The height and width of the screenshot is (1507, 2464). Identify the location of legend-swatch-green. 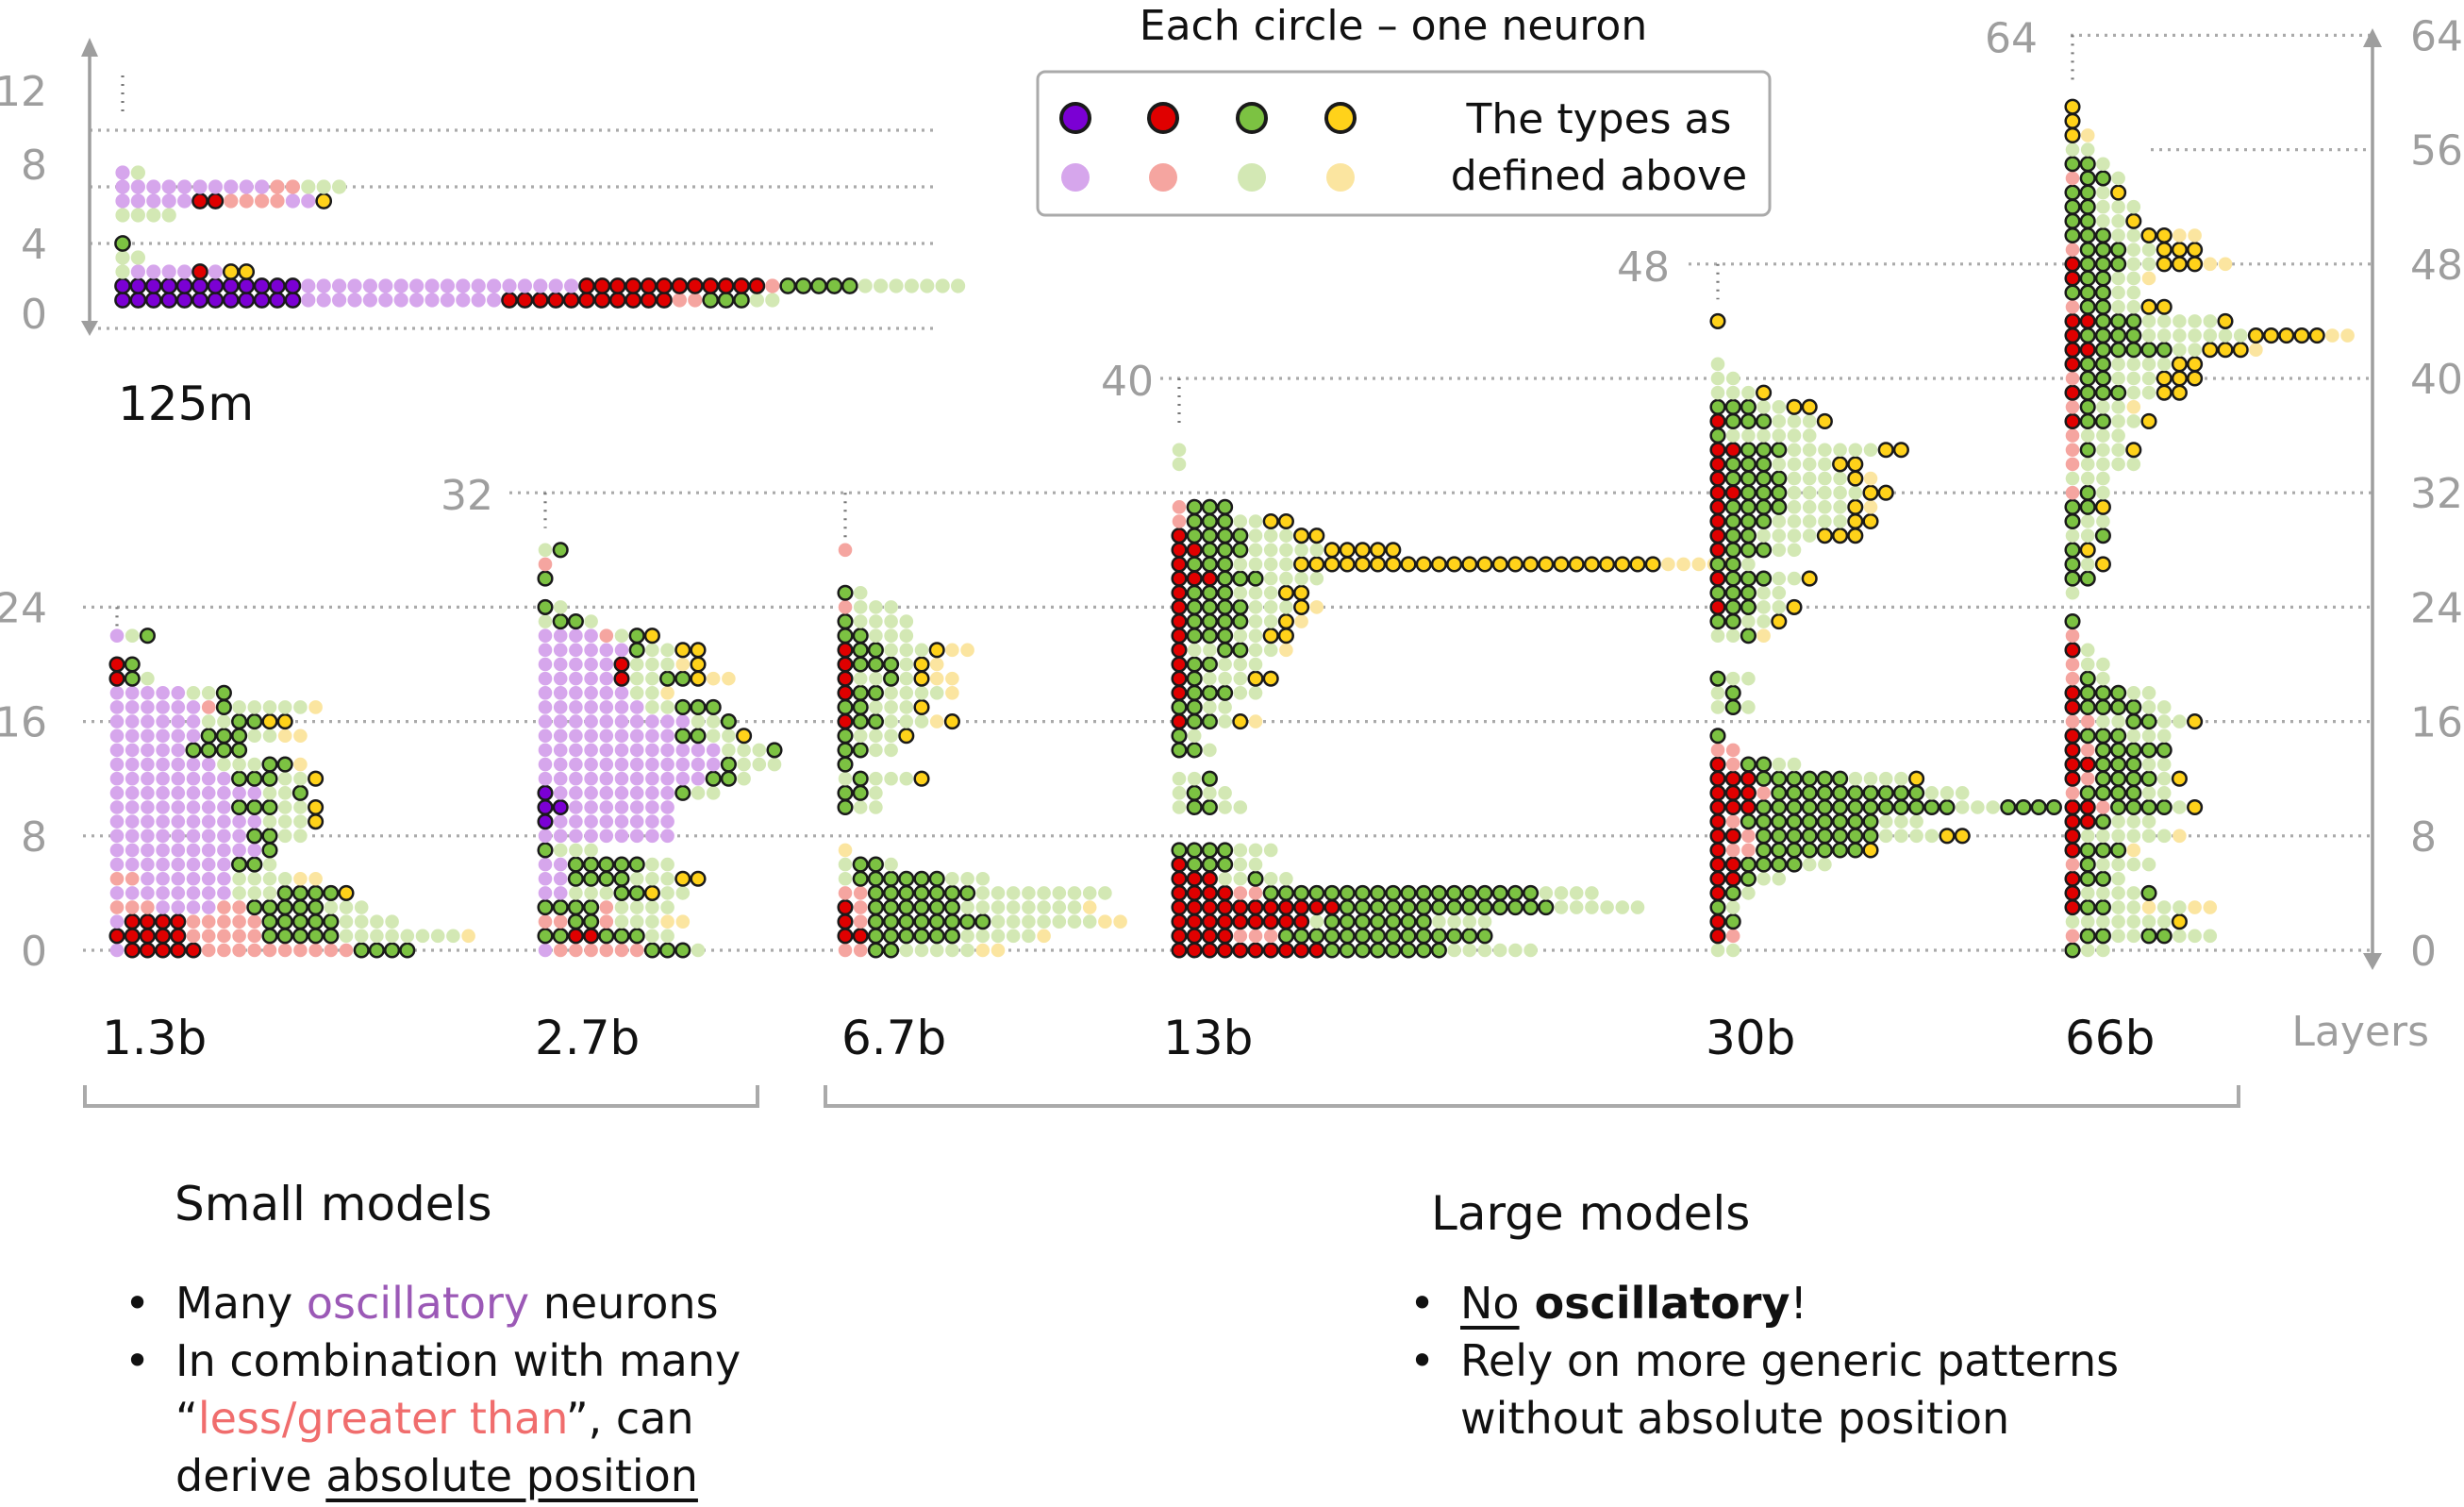
(1252, 118).